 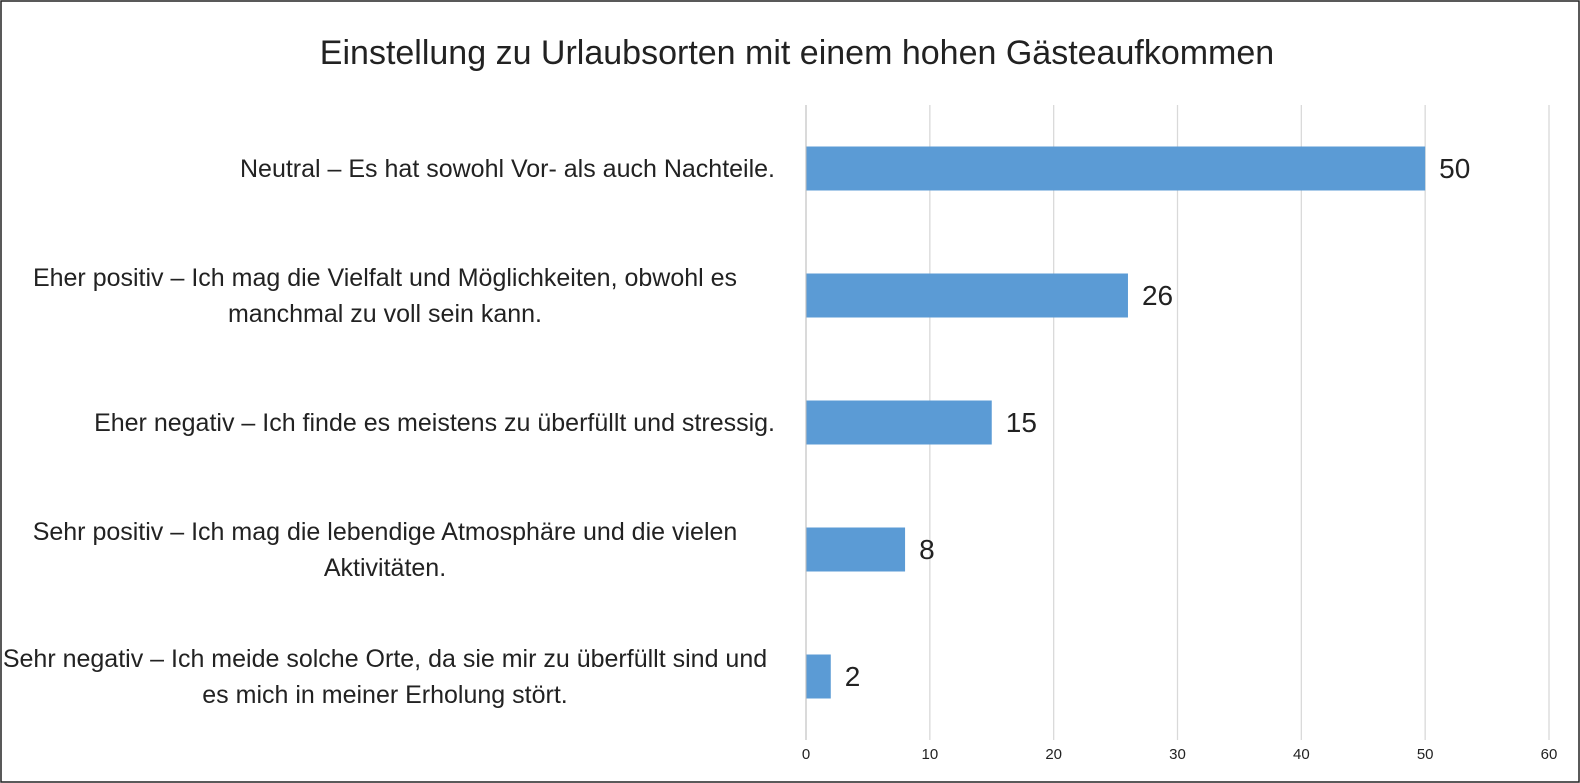 I want to click on data-label: 50, so click(x=1454, y=168).